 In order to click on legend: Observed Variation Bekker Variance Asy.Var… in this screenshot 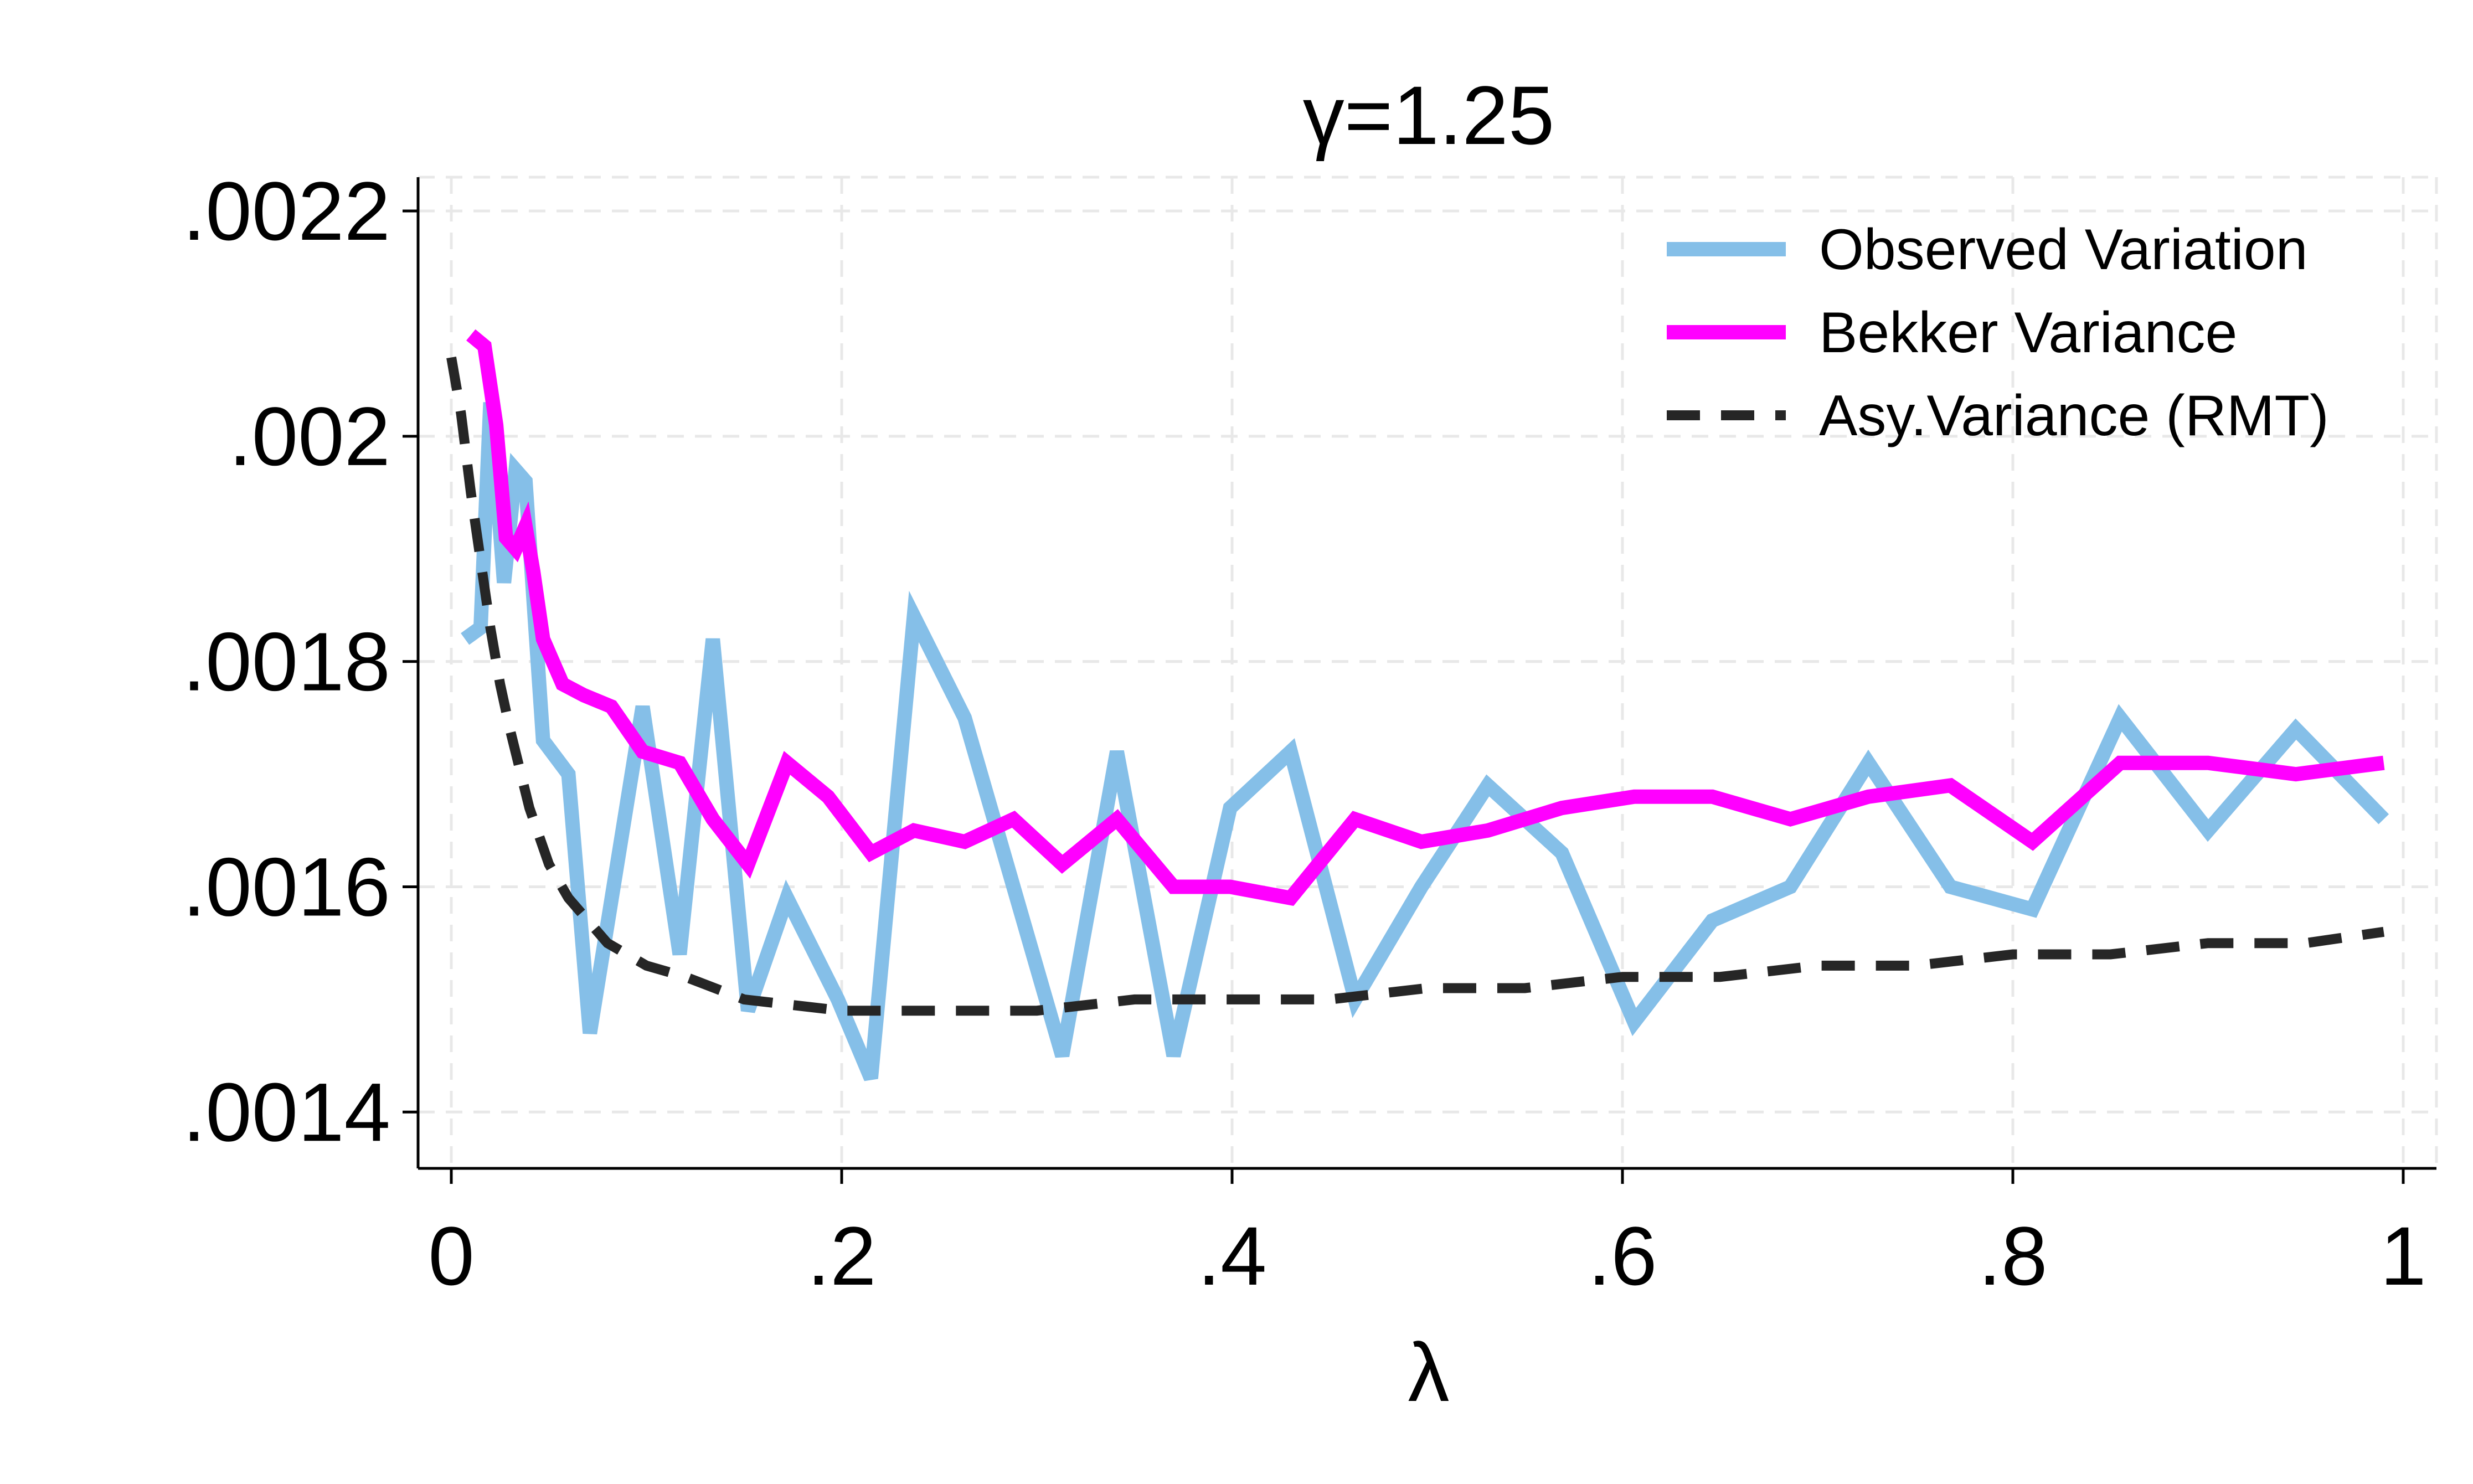, I will do `click(1998, 333)`.